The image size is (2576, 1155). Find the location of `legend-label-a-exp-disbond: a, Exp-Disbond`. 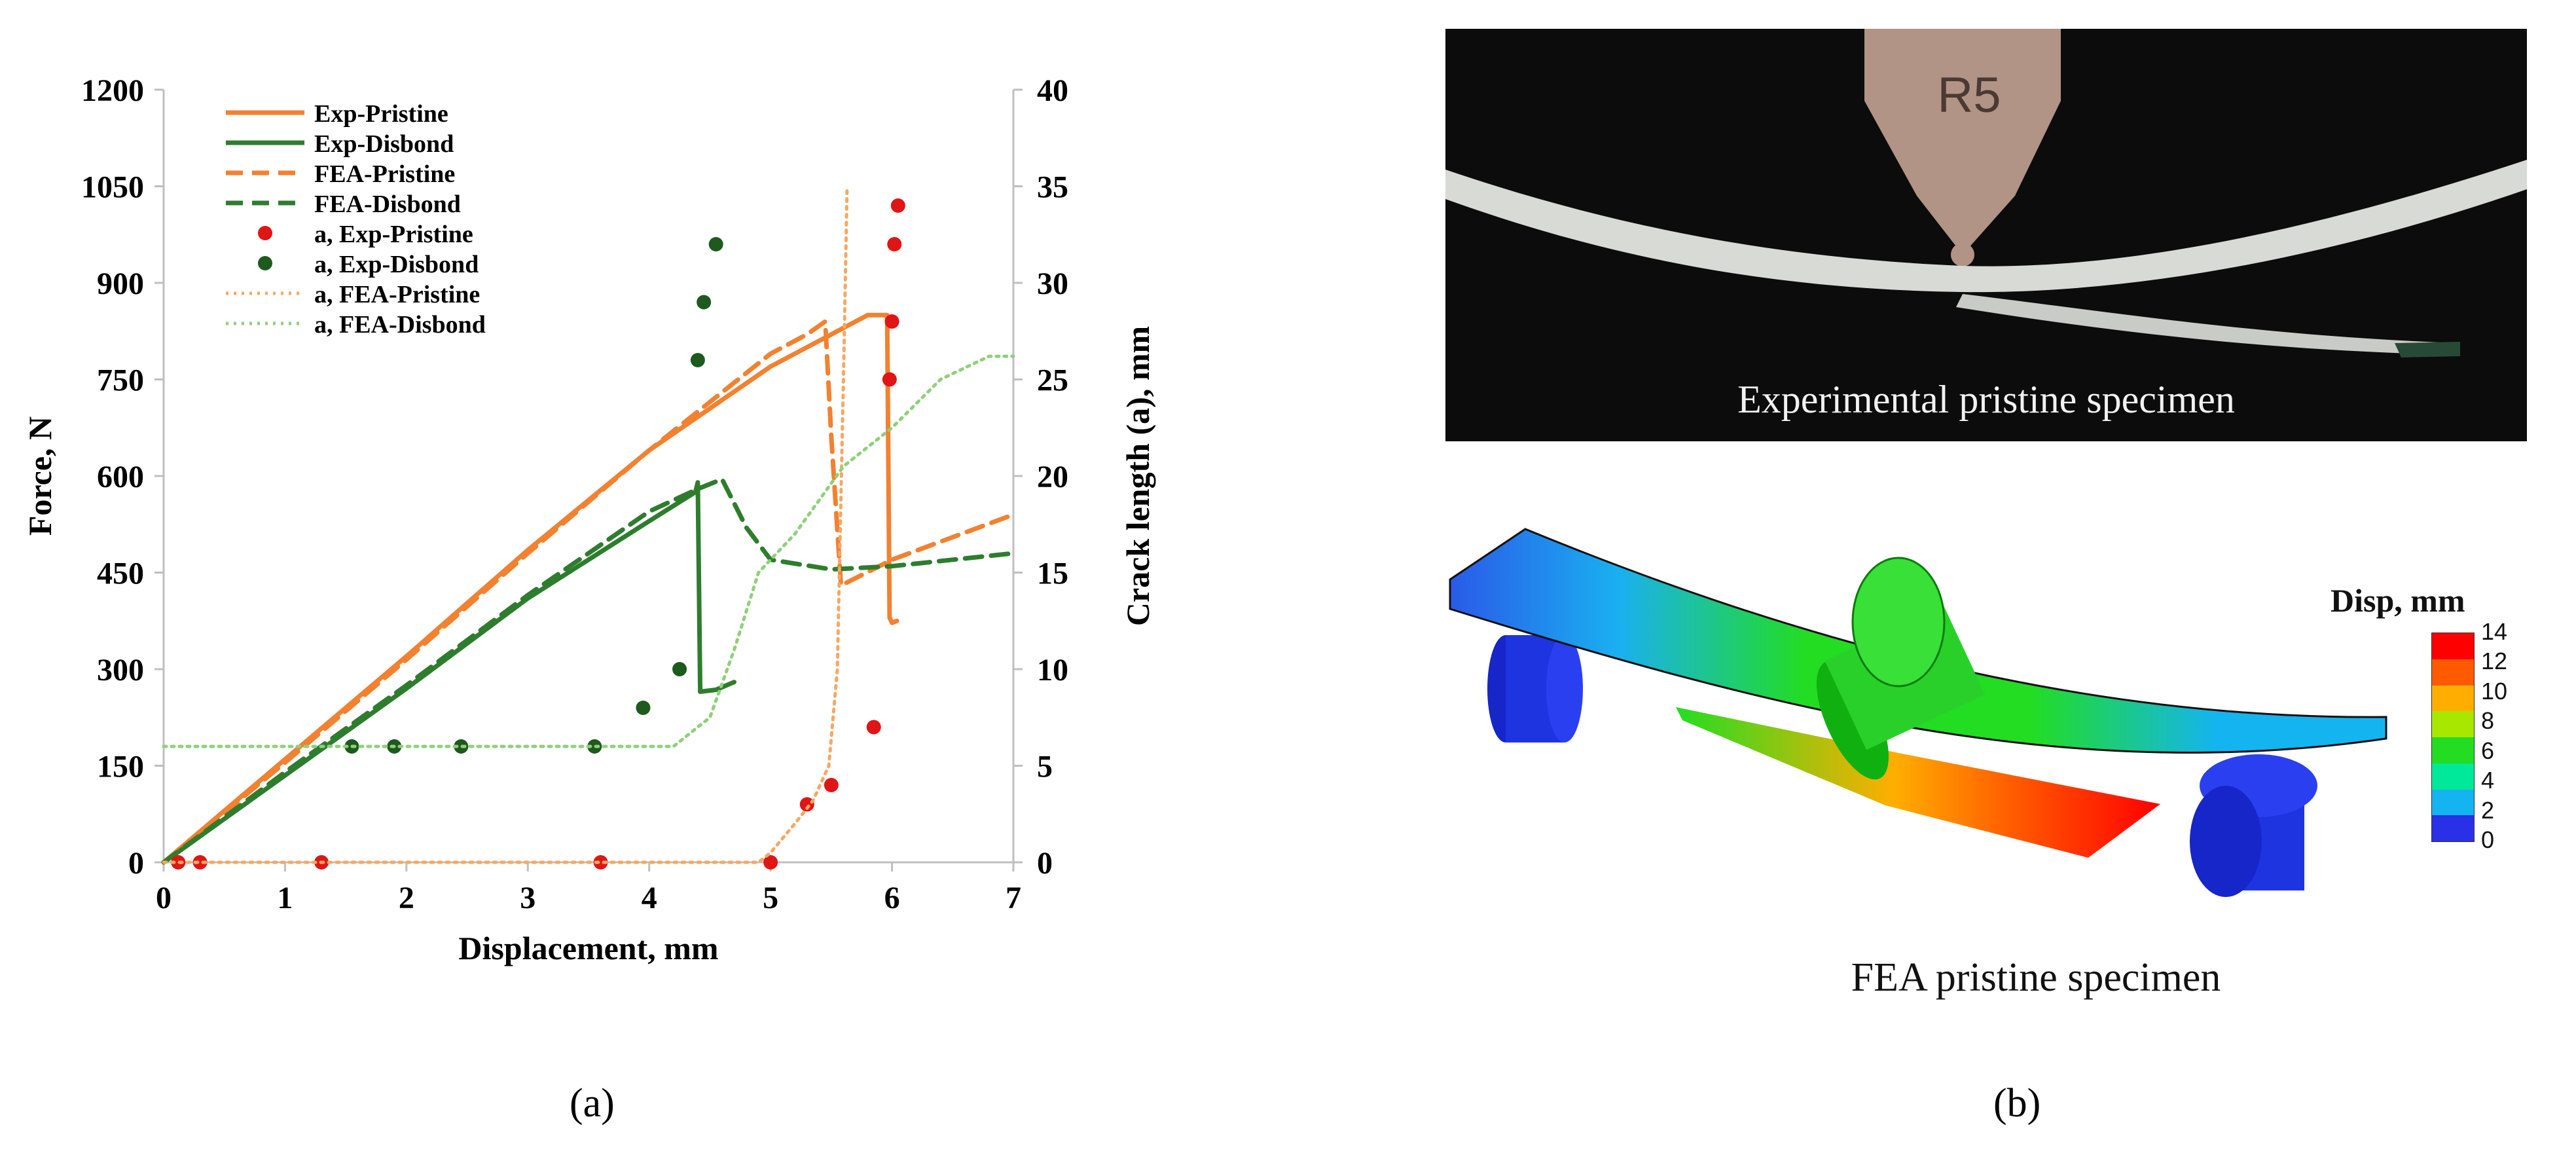

legend-label-a-exp-disbond: a, Exp-Disbond is located at coordinates (396, 264).